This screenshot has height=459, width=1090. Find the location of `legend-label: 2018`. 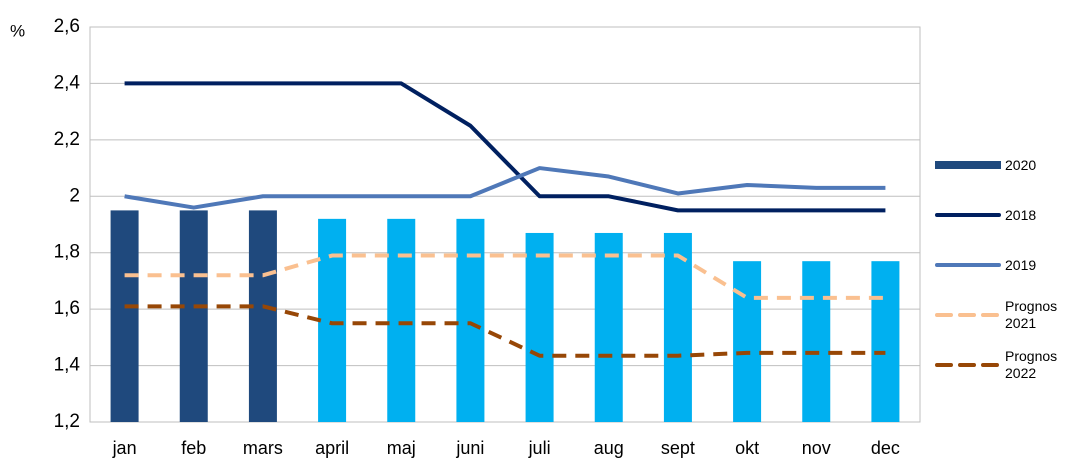

legend-label: 2018 is located at coordinates (1021, 214).